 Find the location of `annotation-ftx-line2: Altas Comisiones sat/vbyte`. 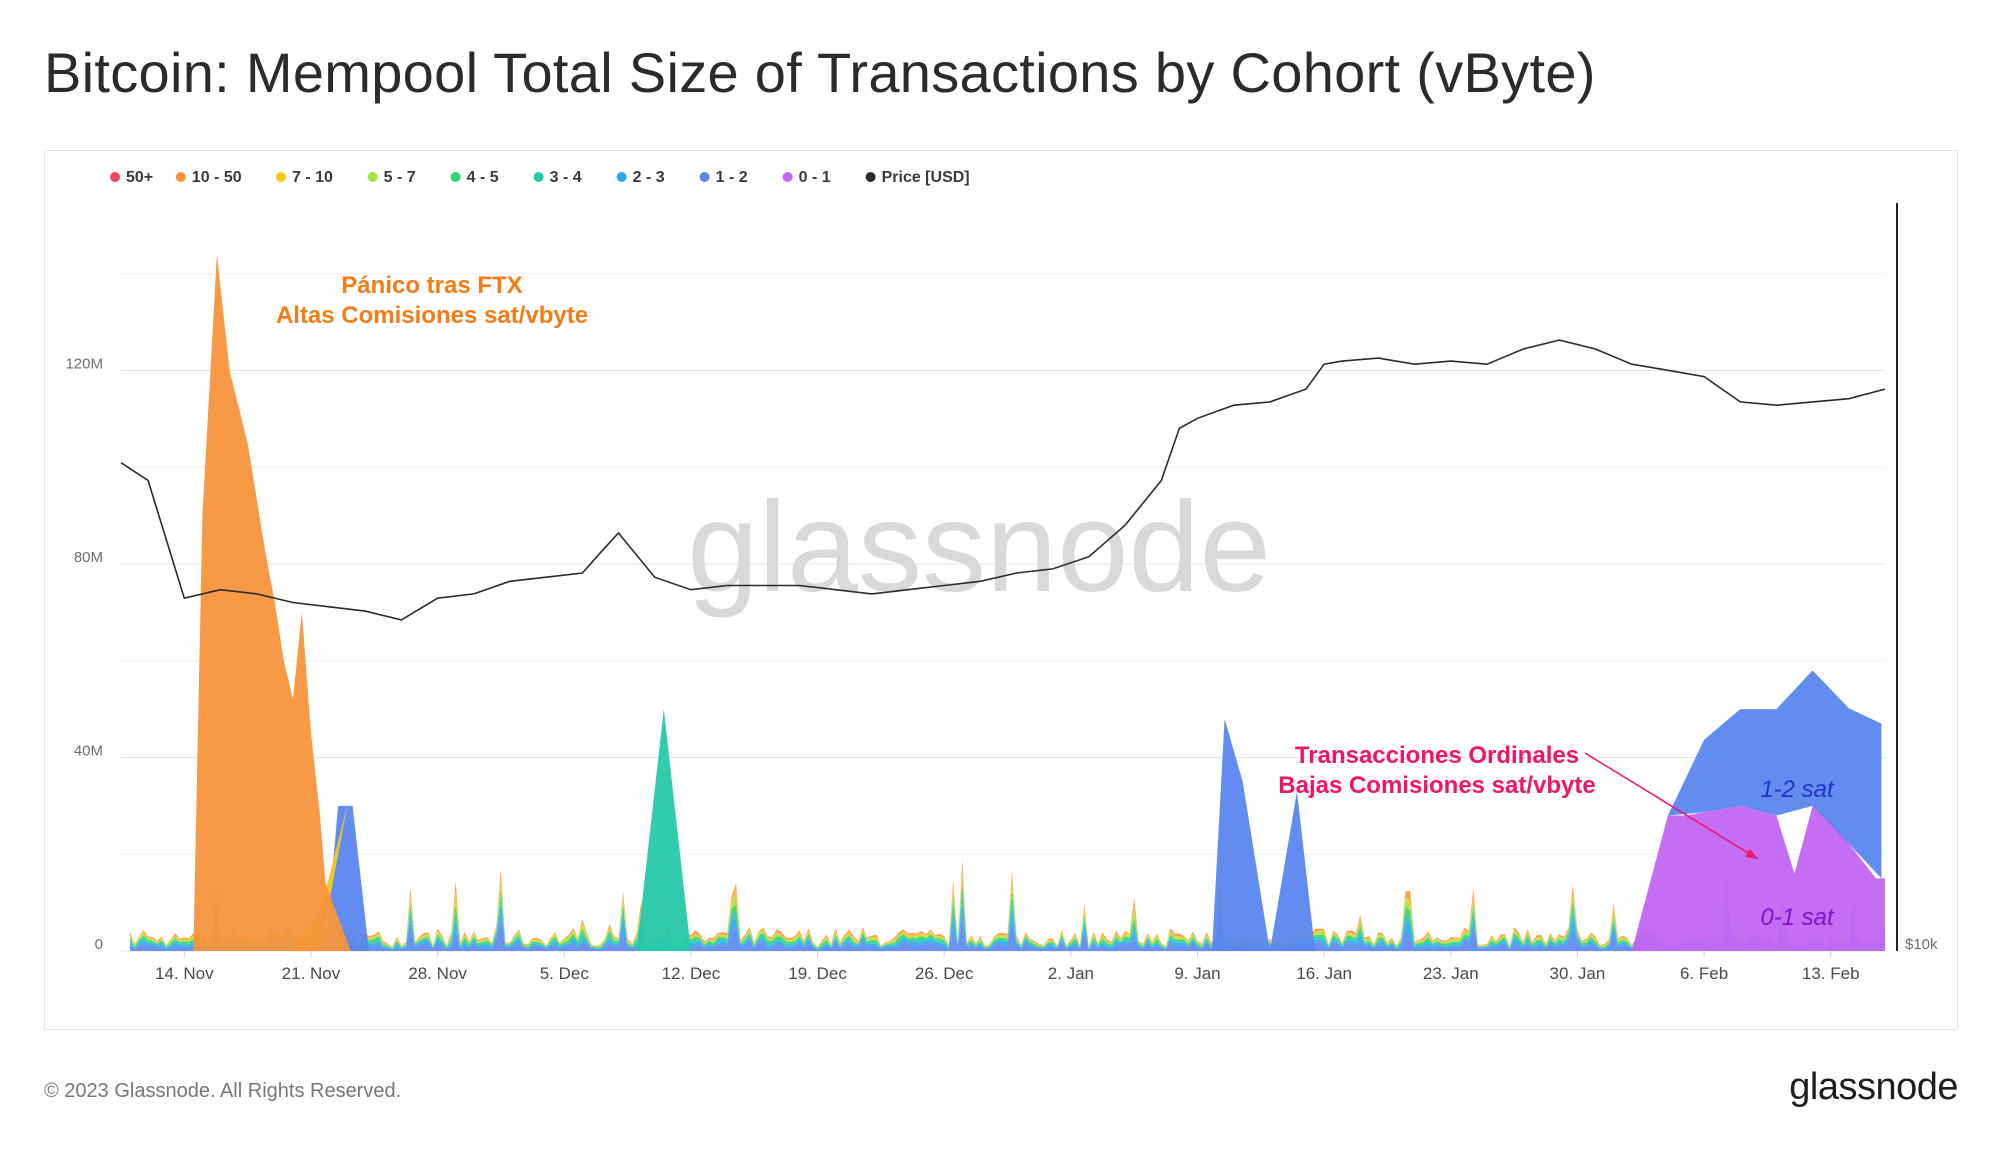

annotation-ftx-line2: Altas Comisiones sat/vbyte is located at coordinates (432, 315).